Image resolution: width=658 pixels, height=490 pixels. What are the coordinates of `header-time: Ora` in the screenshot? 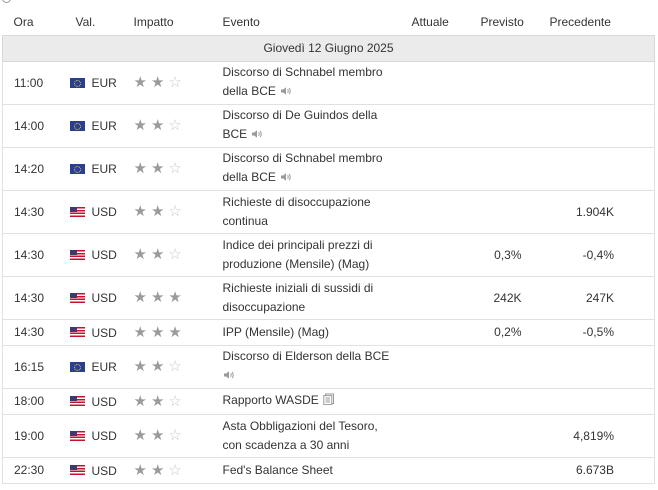 It's located at (36, 23).